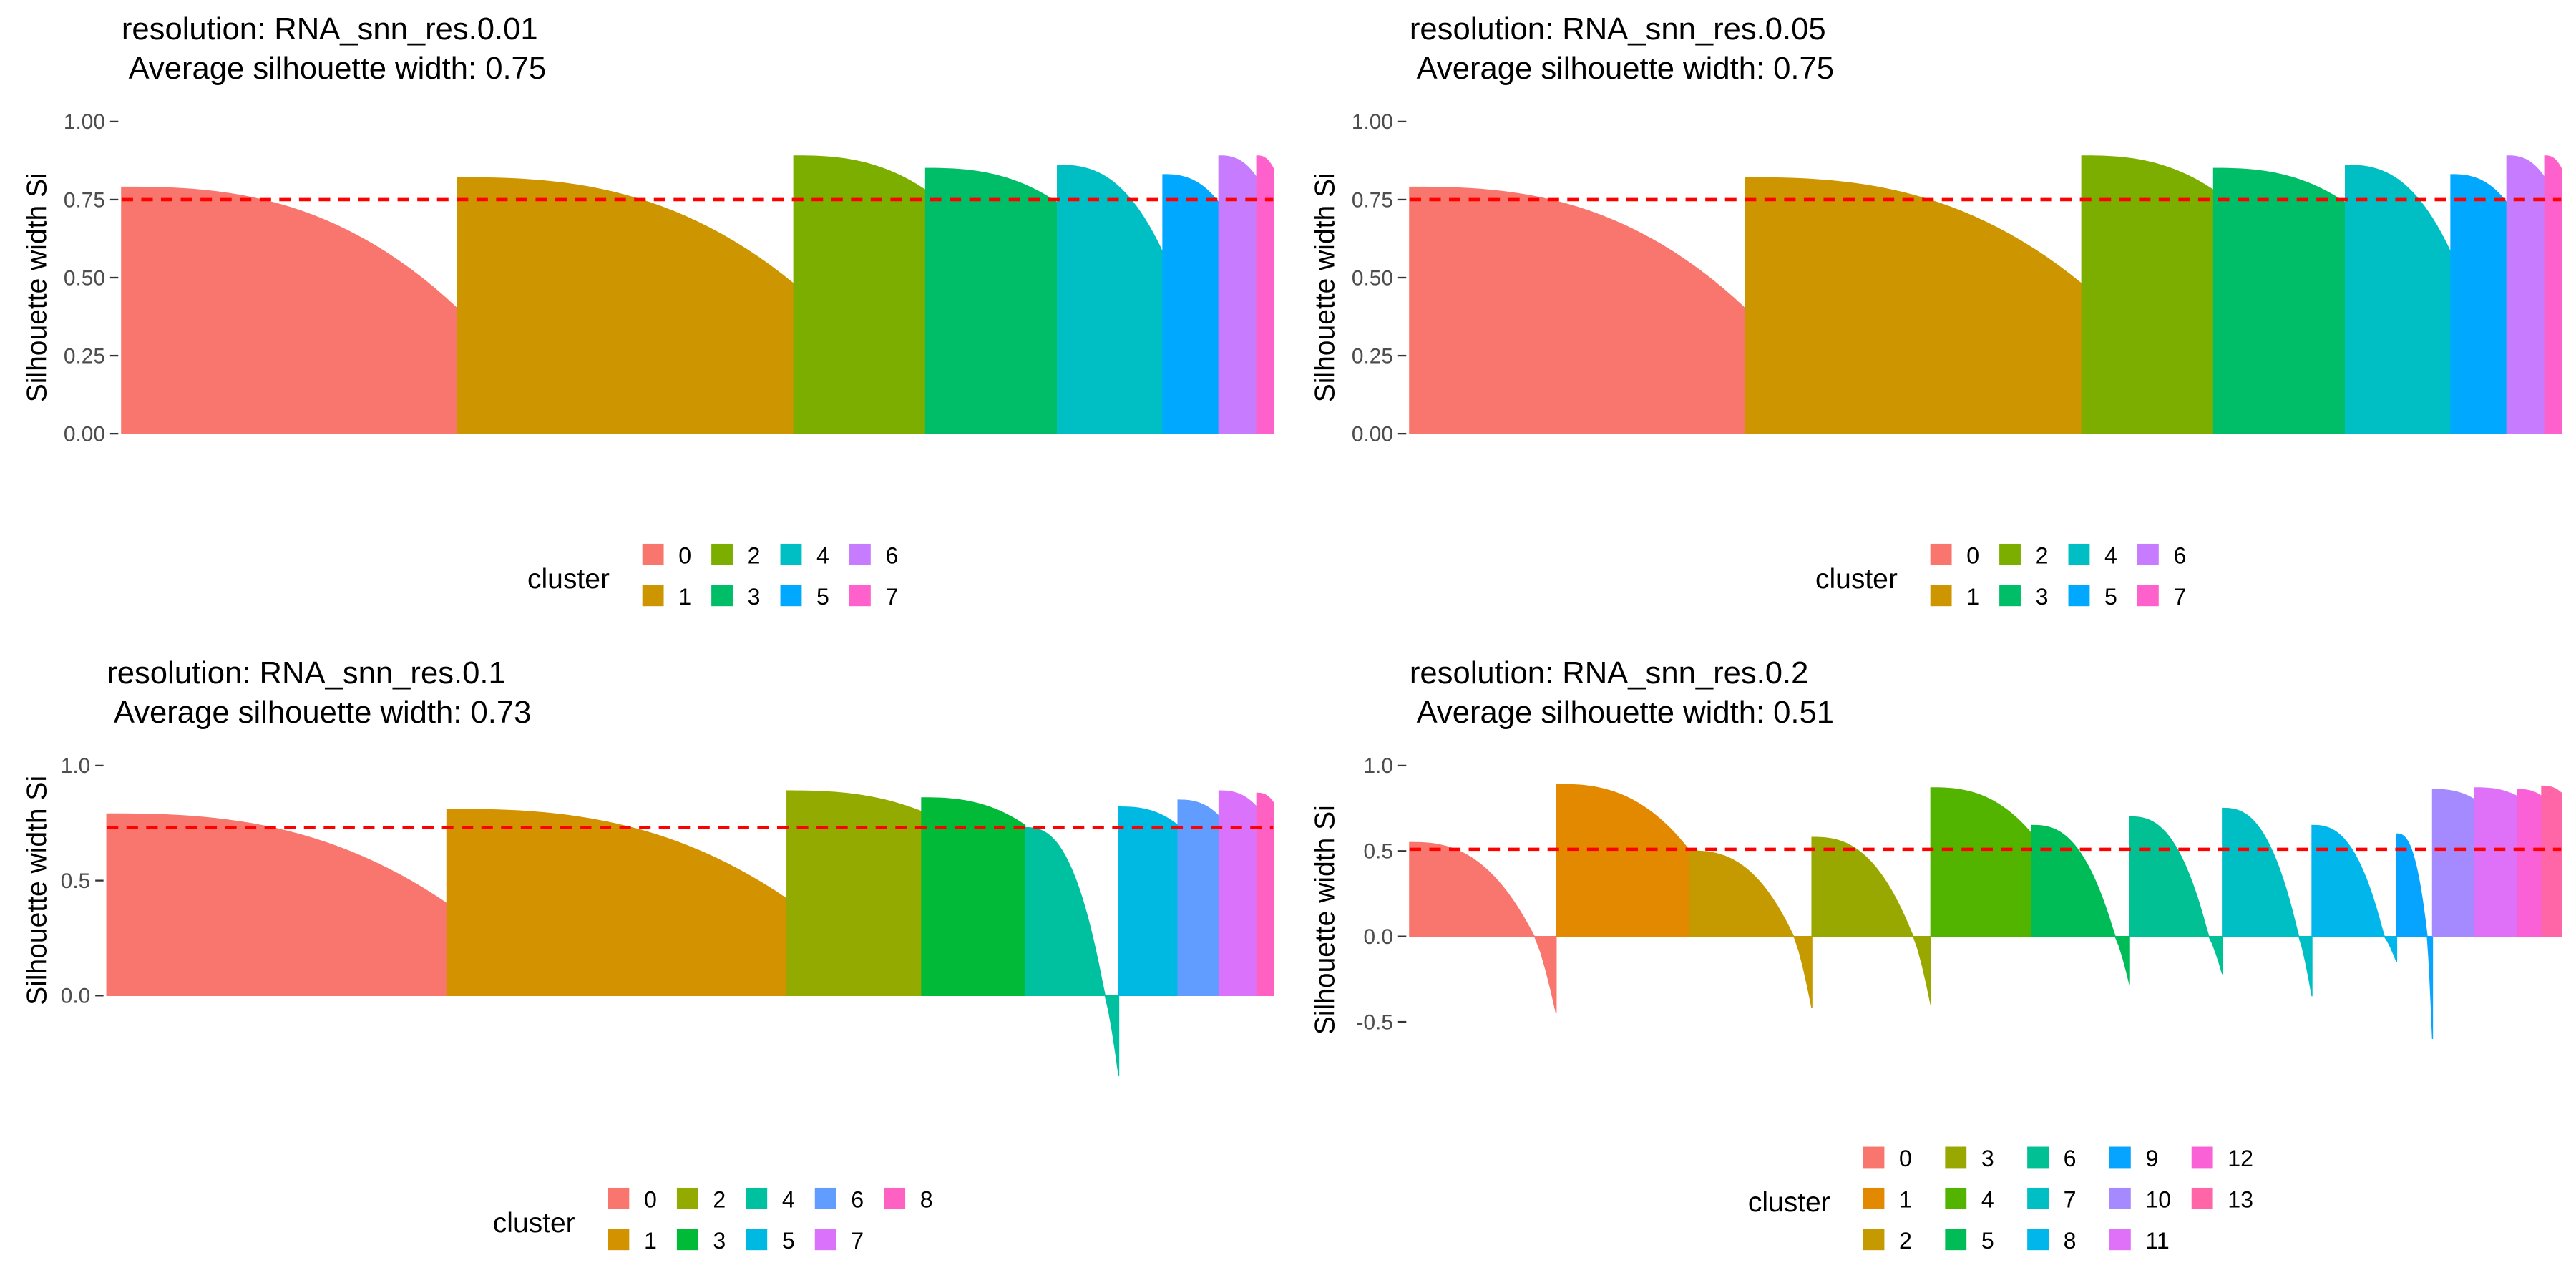  What do you see at coordinates (1618, 29) in the screenshot?
I see `chart-title-line1: resolution: RNA_snn_res.0.05` at bounding box center [1618, 29].